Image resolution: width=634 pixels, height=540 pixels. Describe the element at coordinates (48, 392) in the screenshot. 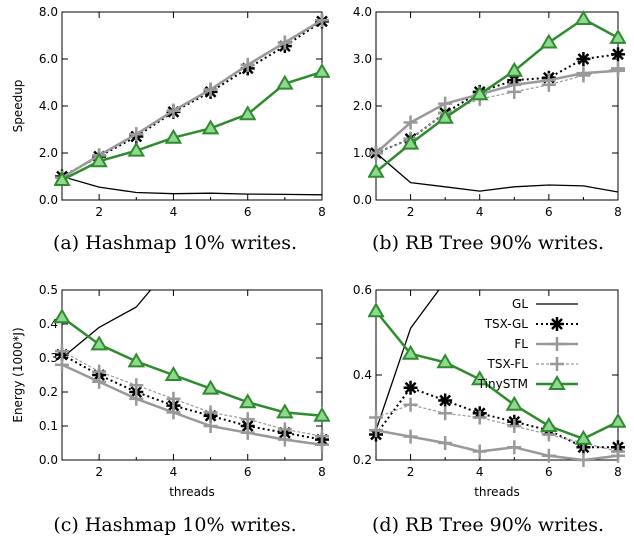

I see `y-tick-label-c: 0.2` at that location.